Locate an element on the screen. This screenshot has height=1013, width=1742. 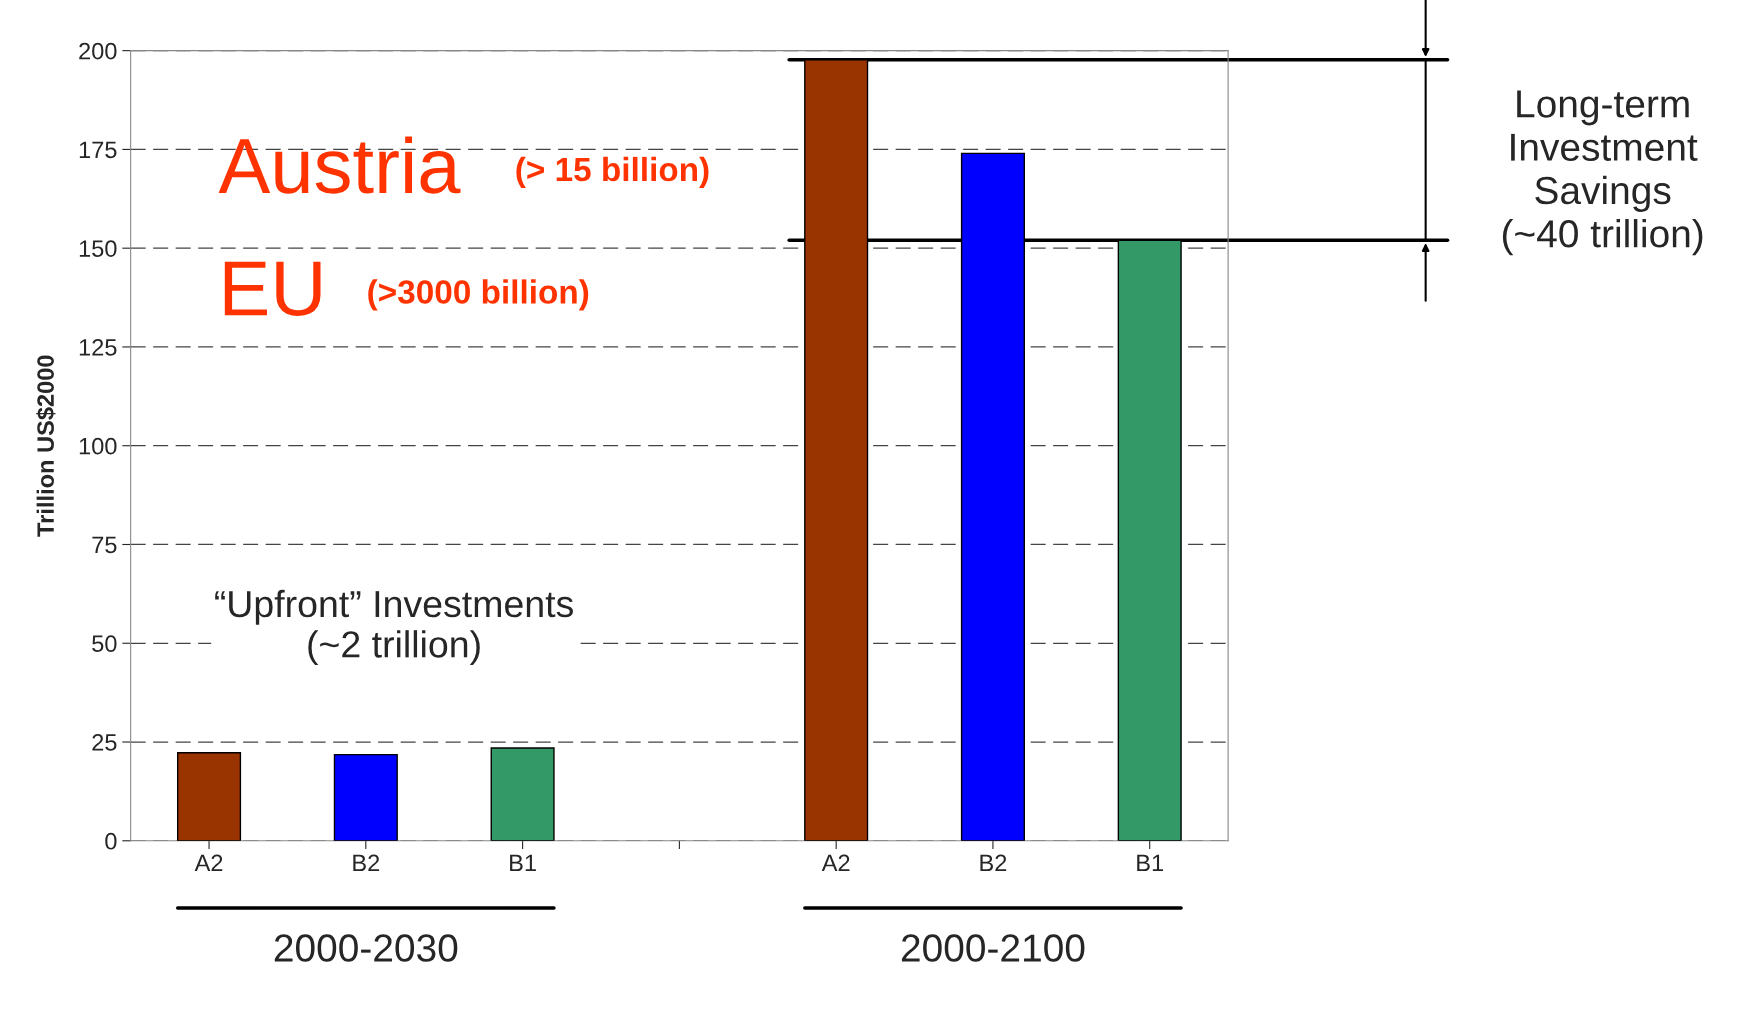
y-tick-label: 25 is located at coordinates (104, 742).